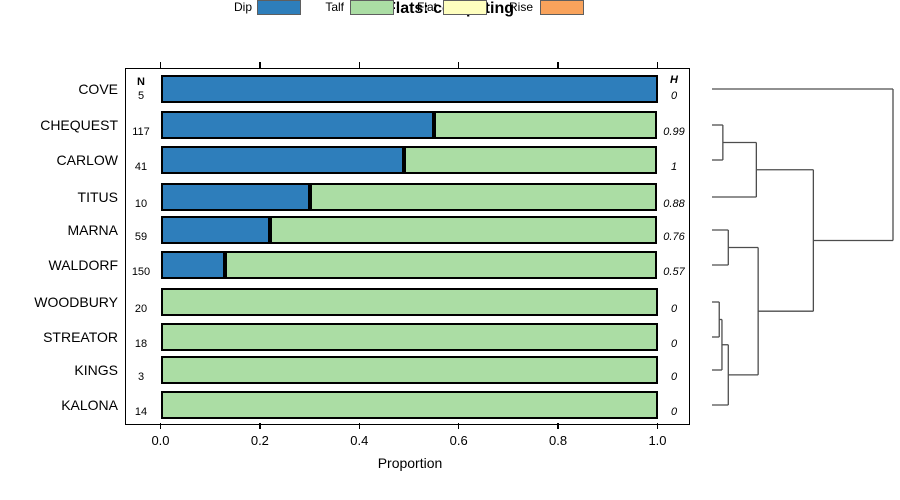 The height and width of the screenshot is (500, 900). I want to click on row-label-marna: MARNA, so click(92, 230).